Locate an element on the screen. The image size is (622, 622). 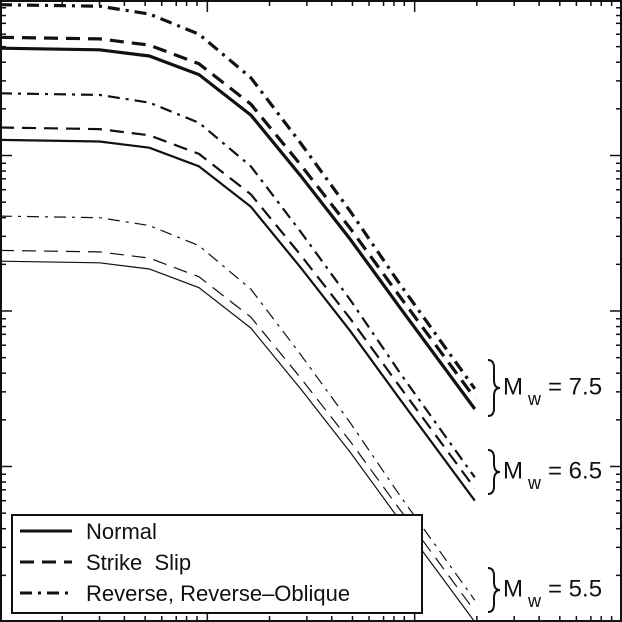
legend-label: Strike Slip is located at coordinates (138, 562).